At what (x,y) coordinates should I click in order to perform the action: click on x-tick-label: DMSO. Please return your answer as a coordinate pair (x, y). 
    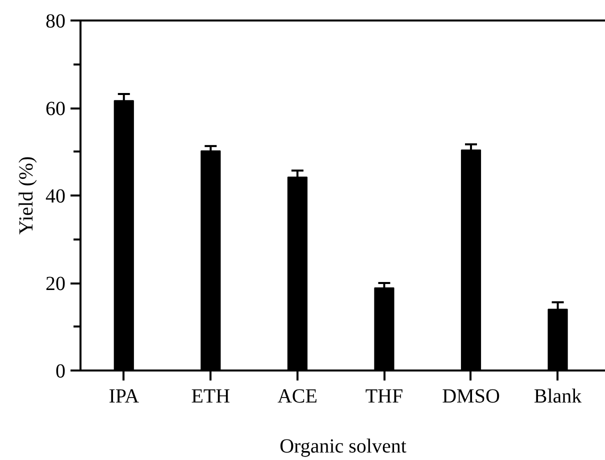
    Looking at the image, I should click on (471, 397).